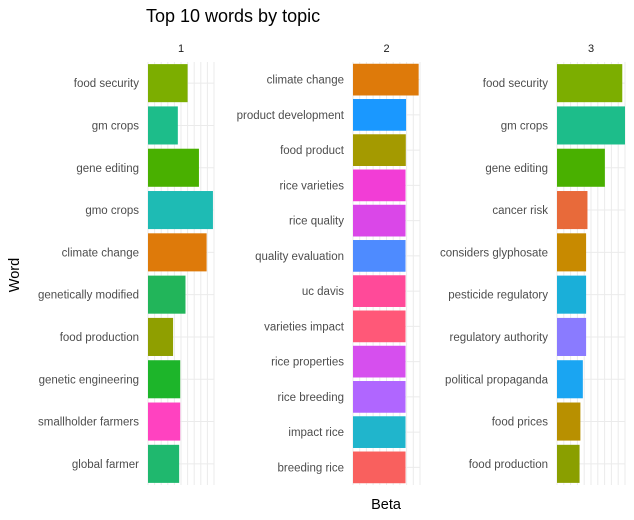 The image size is (634, 520). I want to click on chart-title: Top 10 words by topic, so click(233, 16).